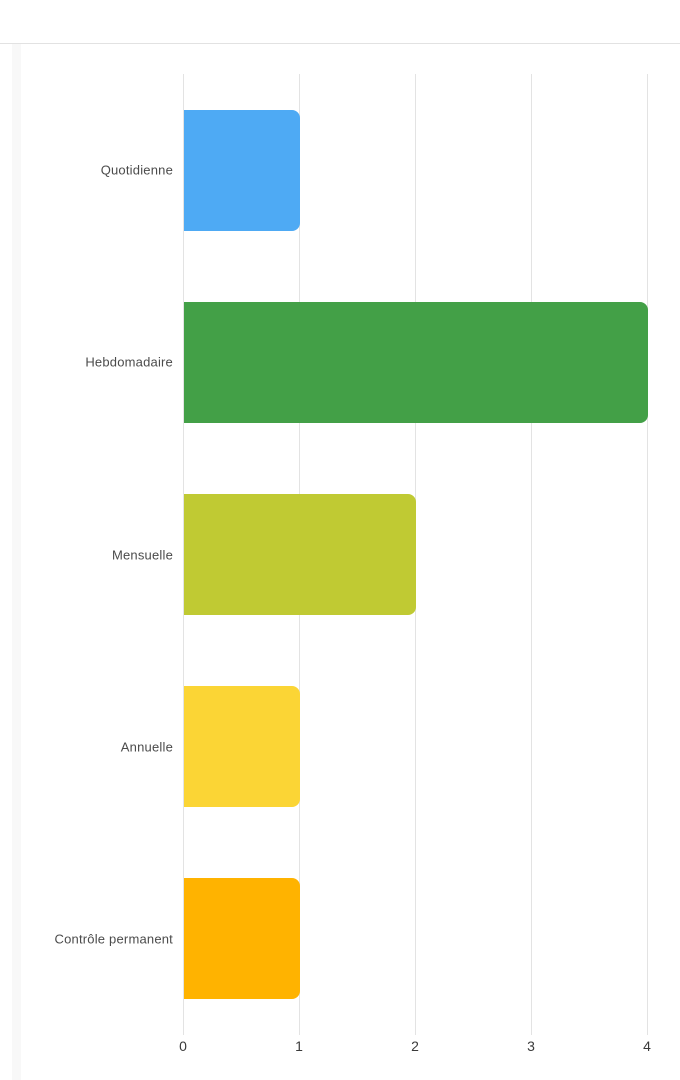 The height and width of the screenshot is (1080, 680). What do you see at coordinates (113, 939) in the screenshot?
I see `category-label-controle-permanent: Contrôle permanent` at bounding box center [113, 939].